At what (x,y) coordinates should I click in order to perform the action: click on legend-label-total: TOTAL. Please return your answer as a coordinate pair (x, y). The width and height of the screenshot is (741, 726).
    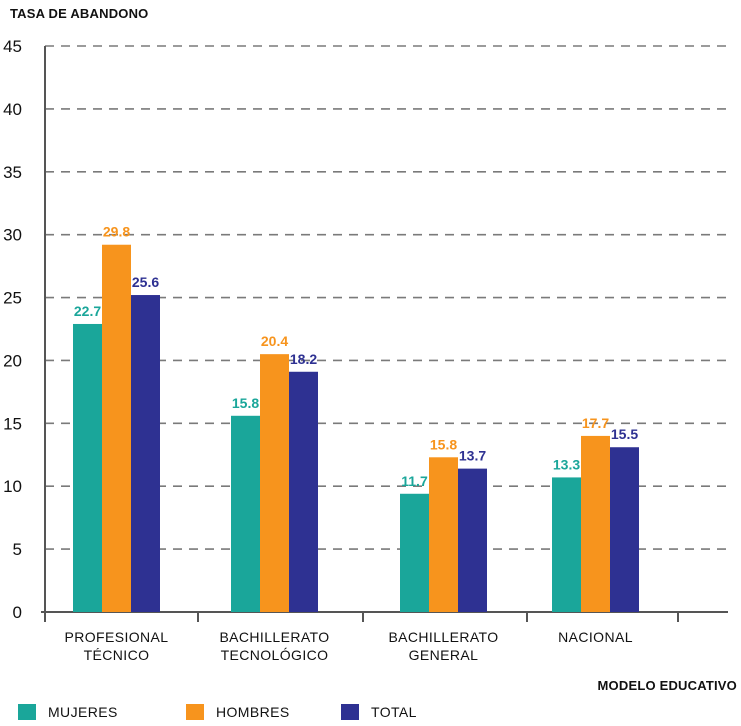
    Looking at the image, I should click on (394, 712).